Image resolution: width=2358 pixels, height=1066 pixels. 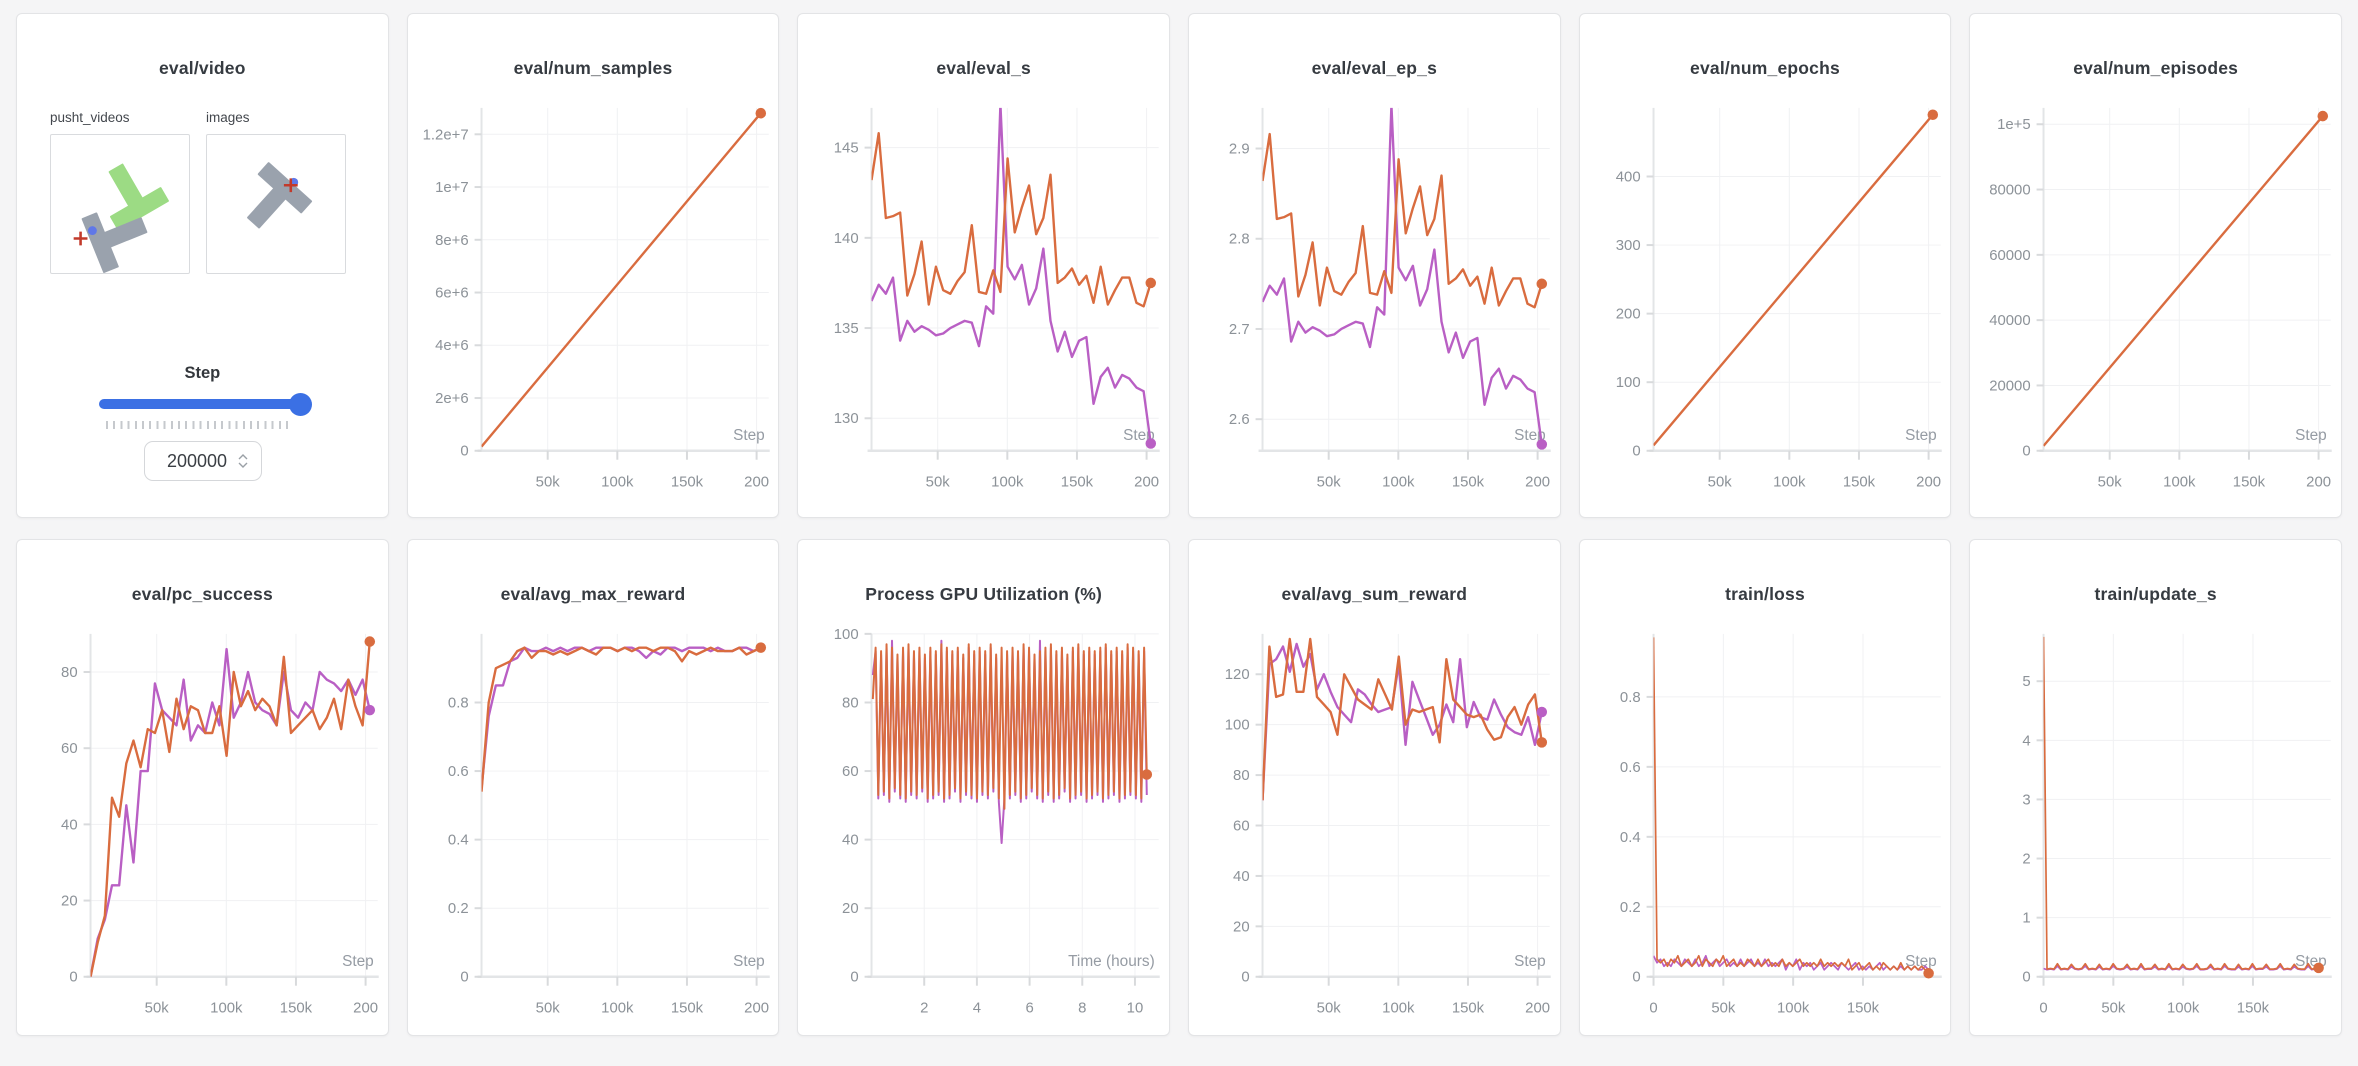 I want to click on y-tick-label: 140, so click(x=846, y=239).